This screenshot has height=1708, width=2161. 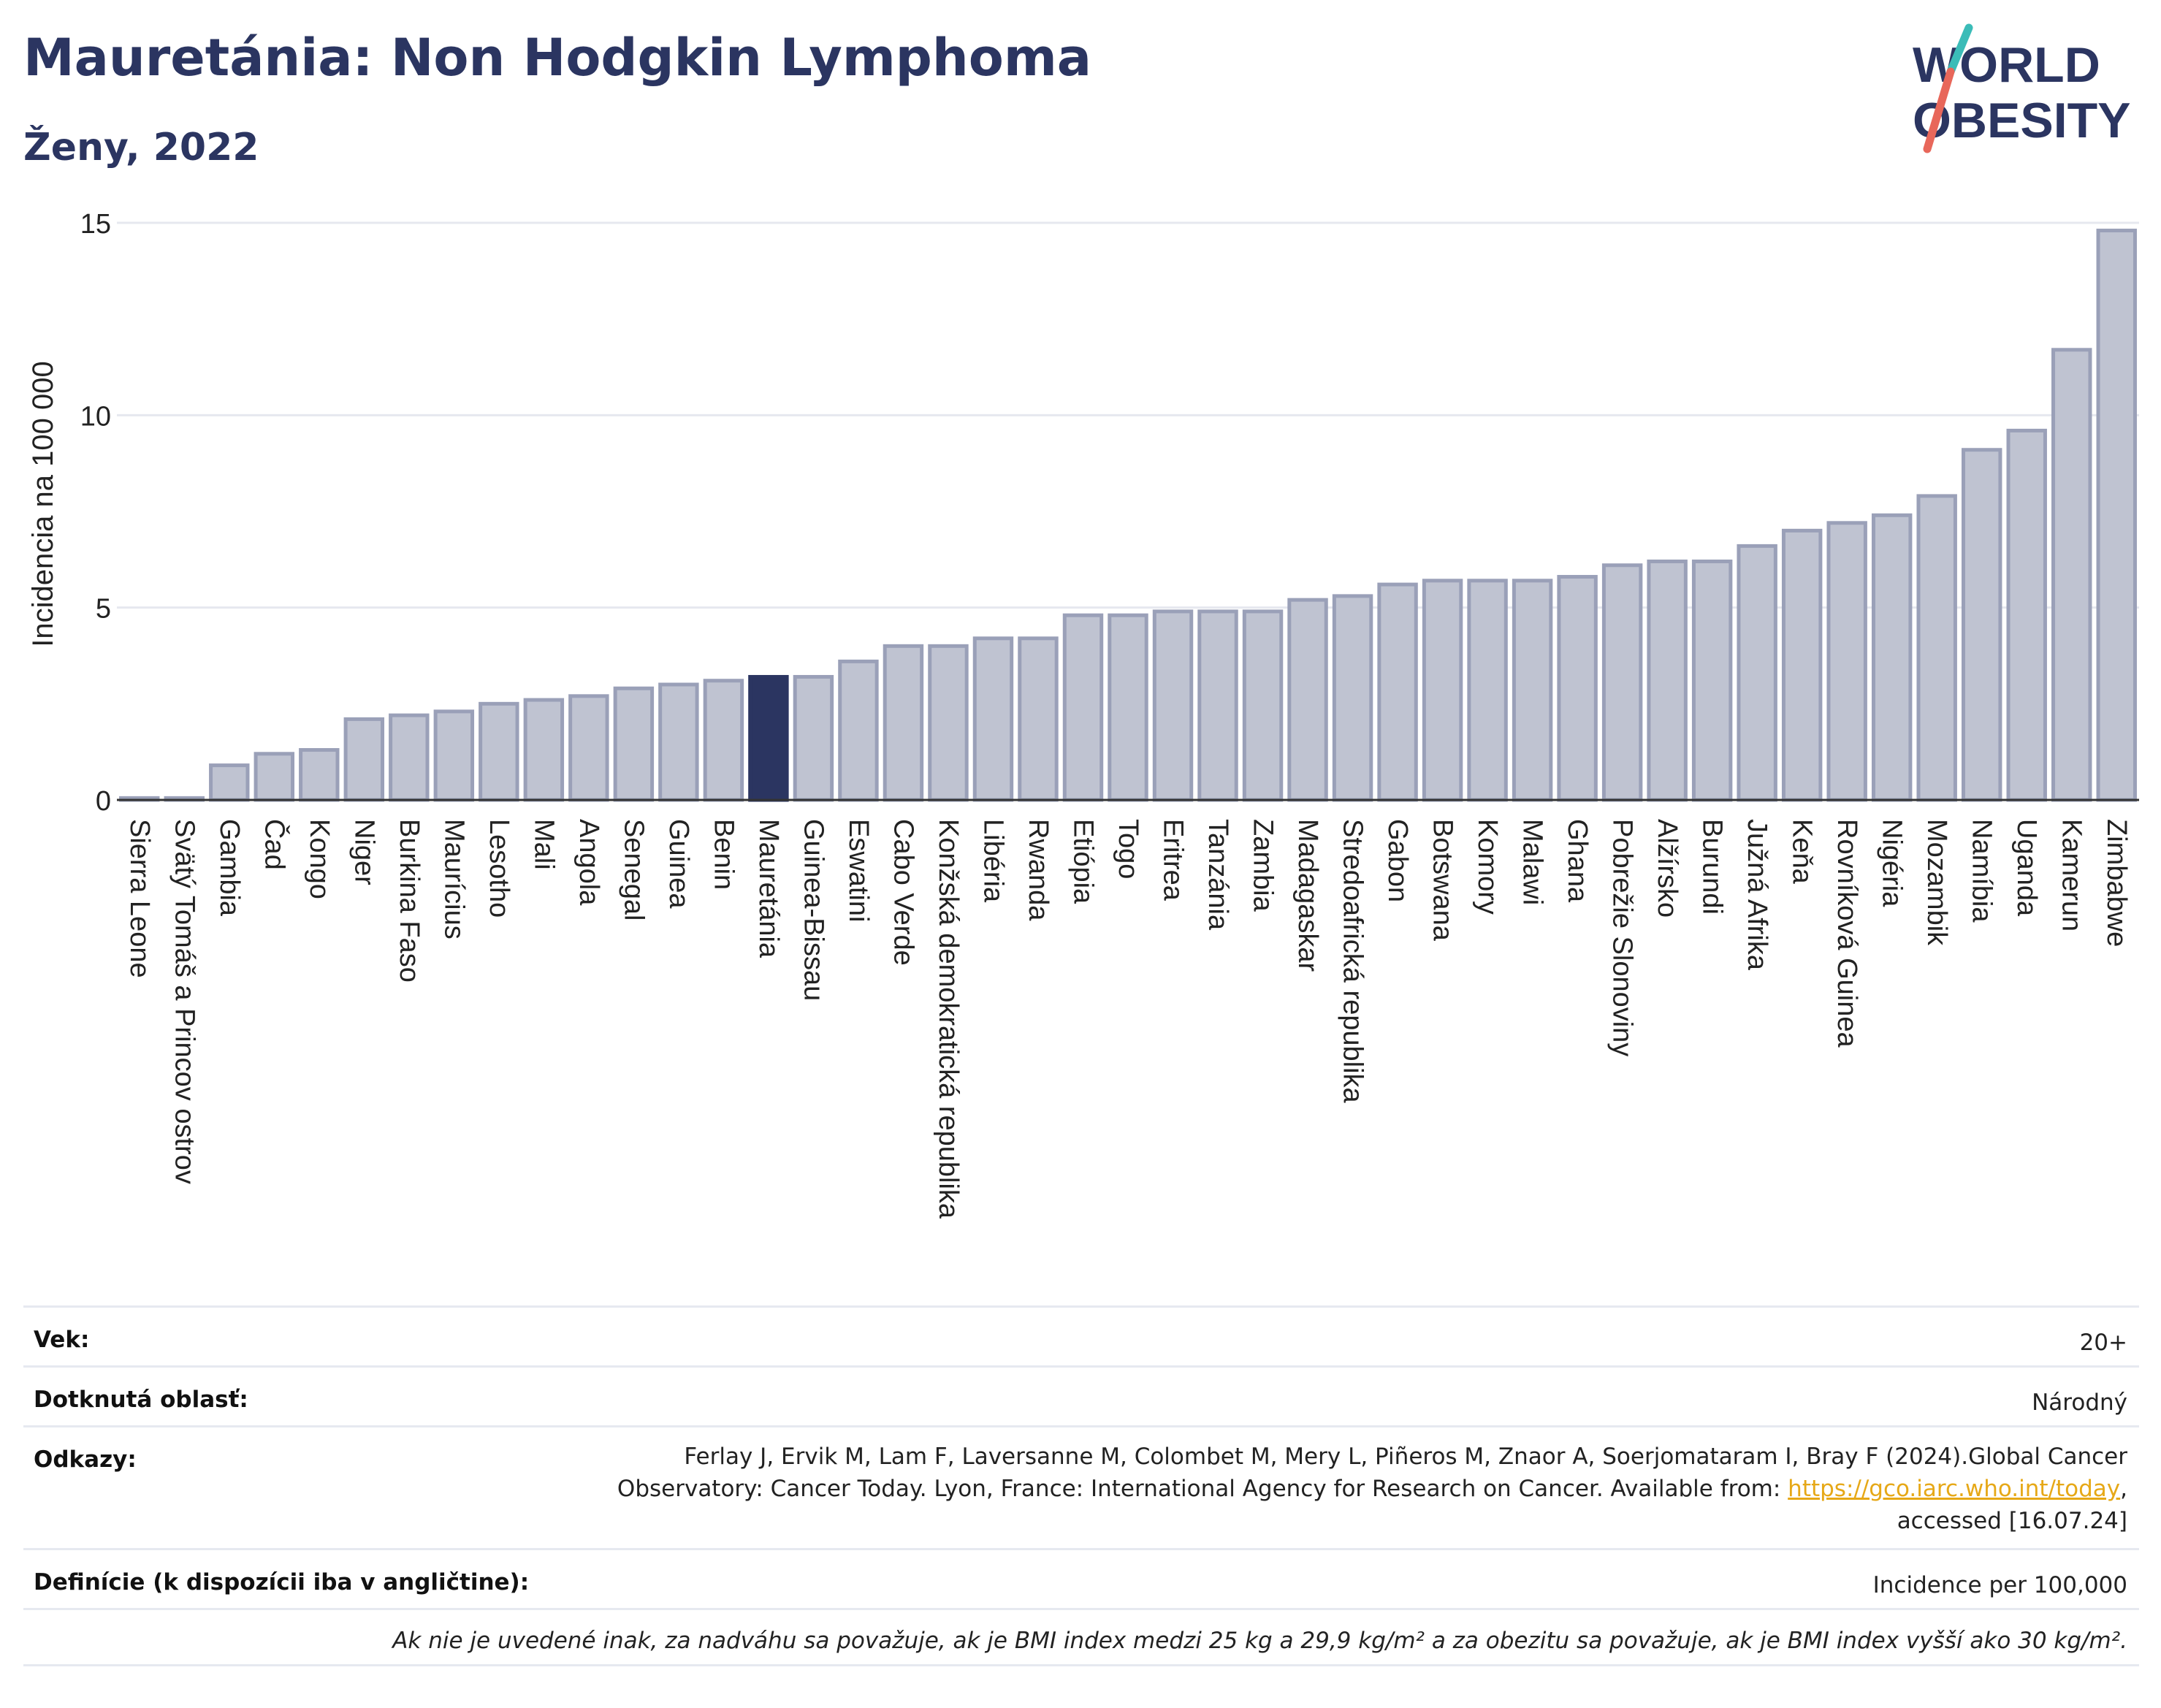 I want to click on bar-togo, so click(x=1128, y=707).